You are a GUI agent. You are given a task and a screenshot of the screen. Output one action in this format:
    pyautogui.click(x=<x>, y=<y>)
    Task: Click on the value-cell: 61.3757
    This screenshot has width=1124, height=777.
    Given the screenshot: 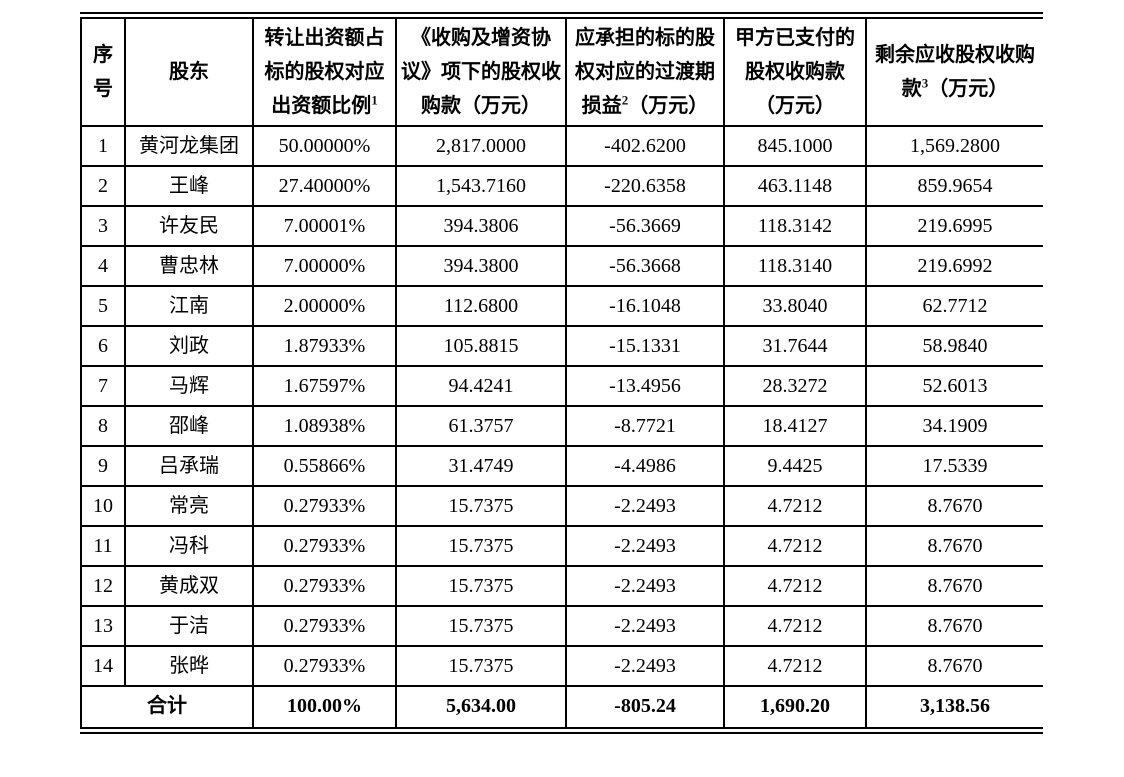 What is the action you would take?
    pyautogui.click(x=481, y=426)
    